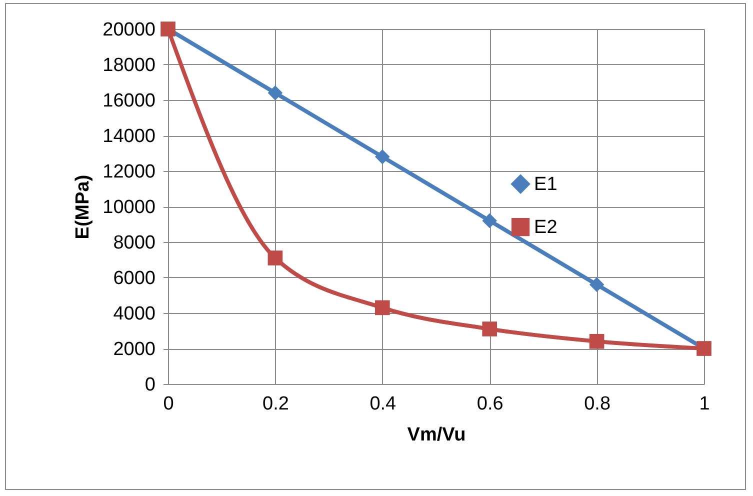 The height and width of the screenshot is (496, 753). Describe the element at coordinates (546, 185) in the screenshot. I see `legend-label: E1` at that location.